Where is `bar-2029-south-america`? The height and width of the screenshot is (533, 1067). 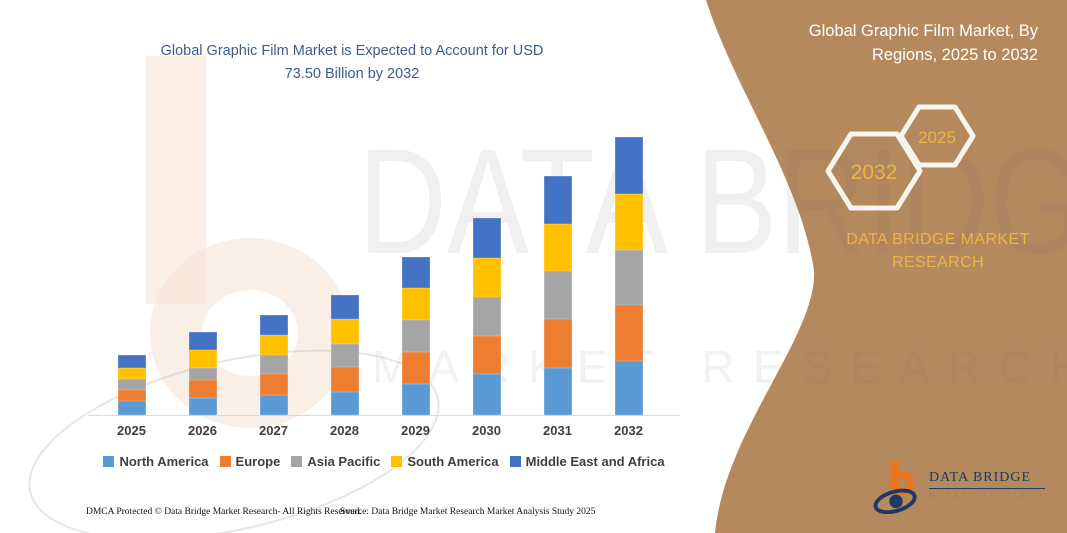
bar-2029-south-america is located at coordinates (415, 303).